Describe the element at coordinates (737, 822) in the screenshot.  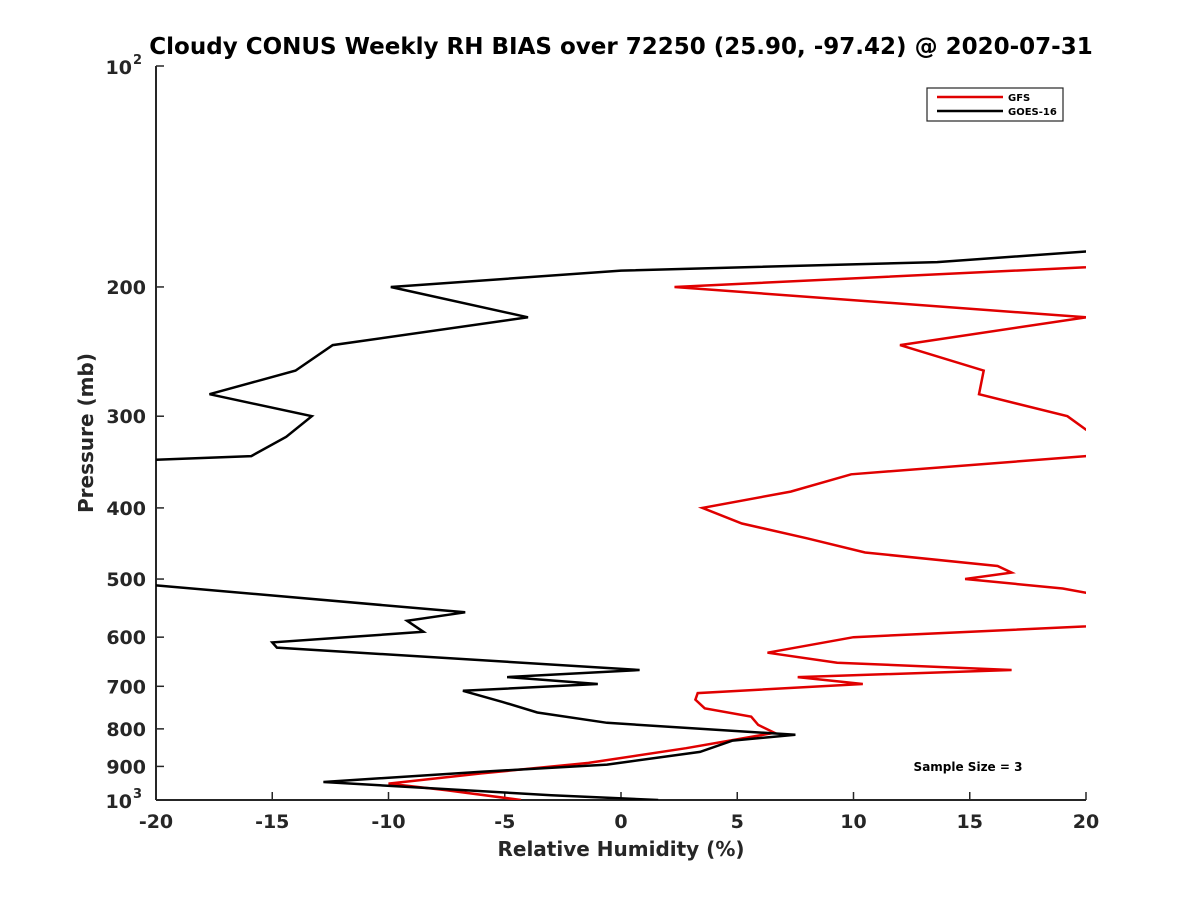
I see `x-tick-label: 5` at that location.